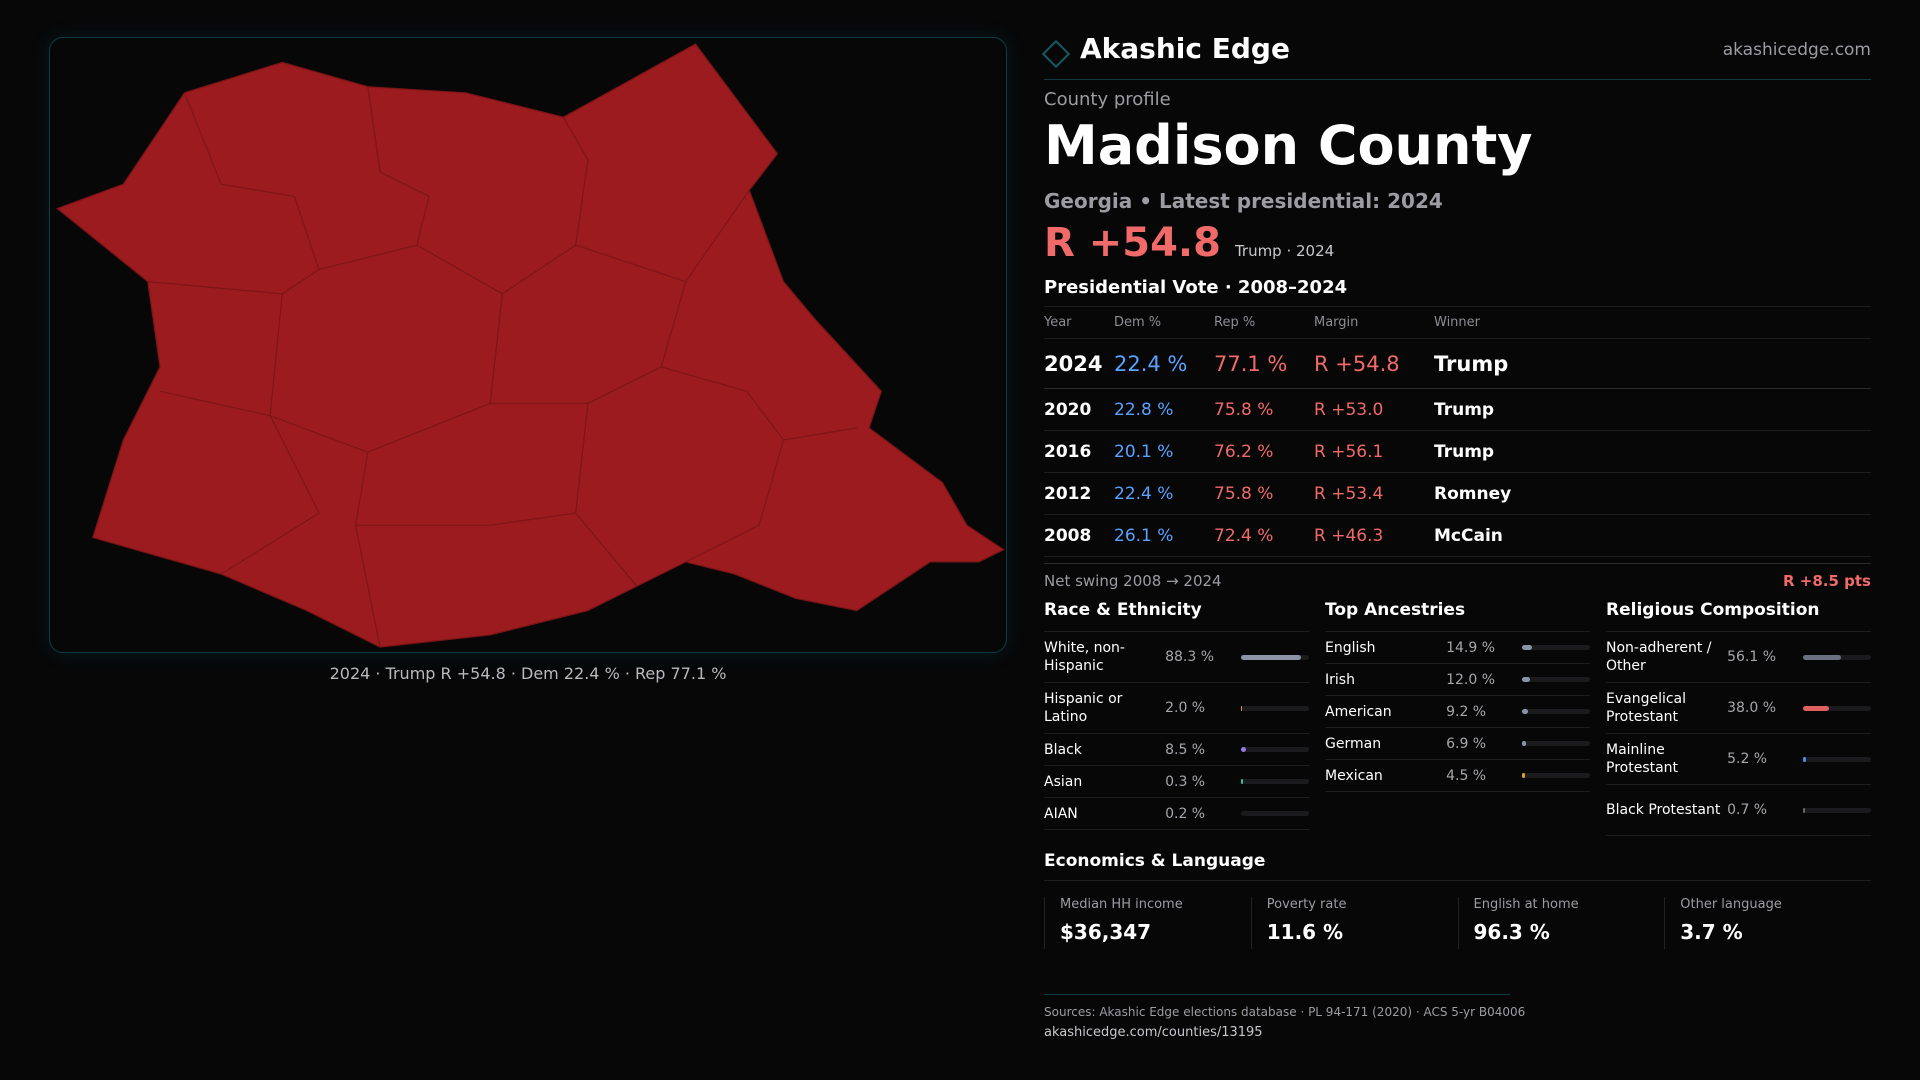 The height and width of the screenshot is (1080, 1920). I want to click on subtitle: Georgia • Latest presidential: 2024, so click(1243, 201).